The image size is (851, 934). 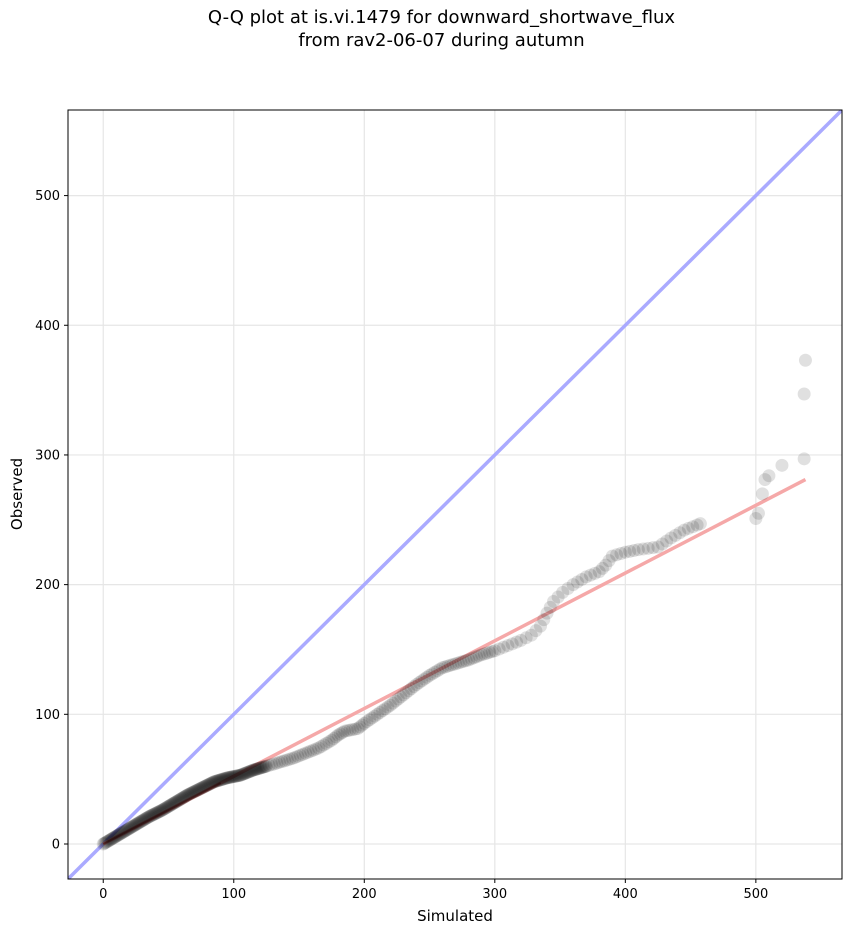 What do you see at coordinates (56, 844) in the screenshot?
I see `y-tick-label: 0` at bounding box center [56, 844].